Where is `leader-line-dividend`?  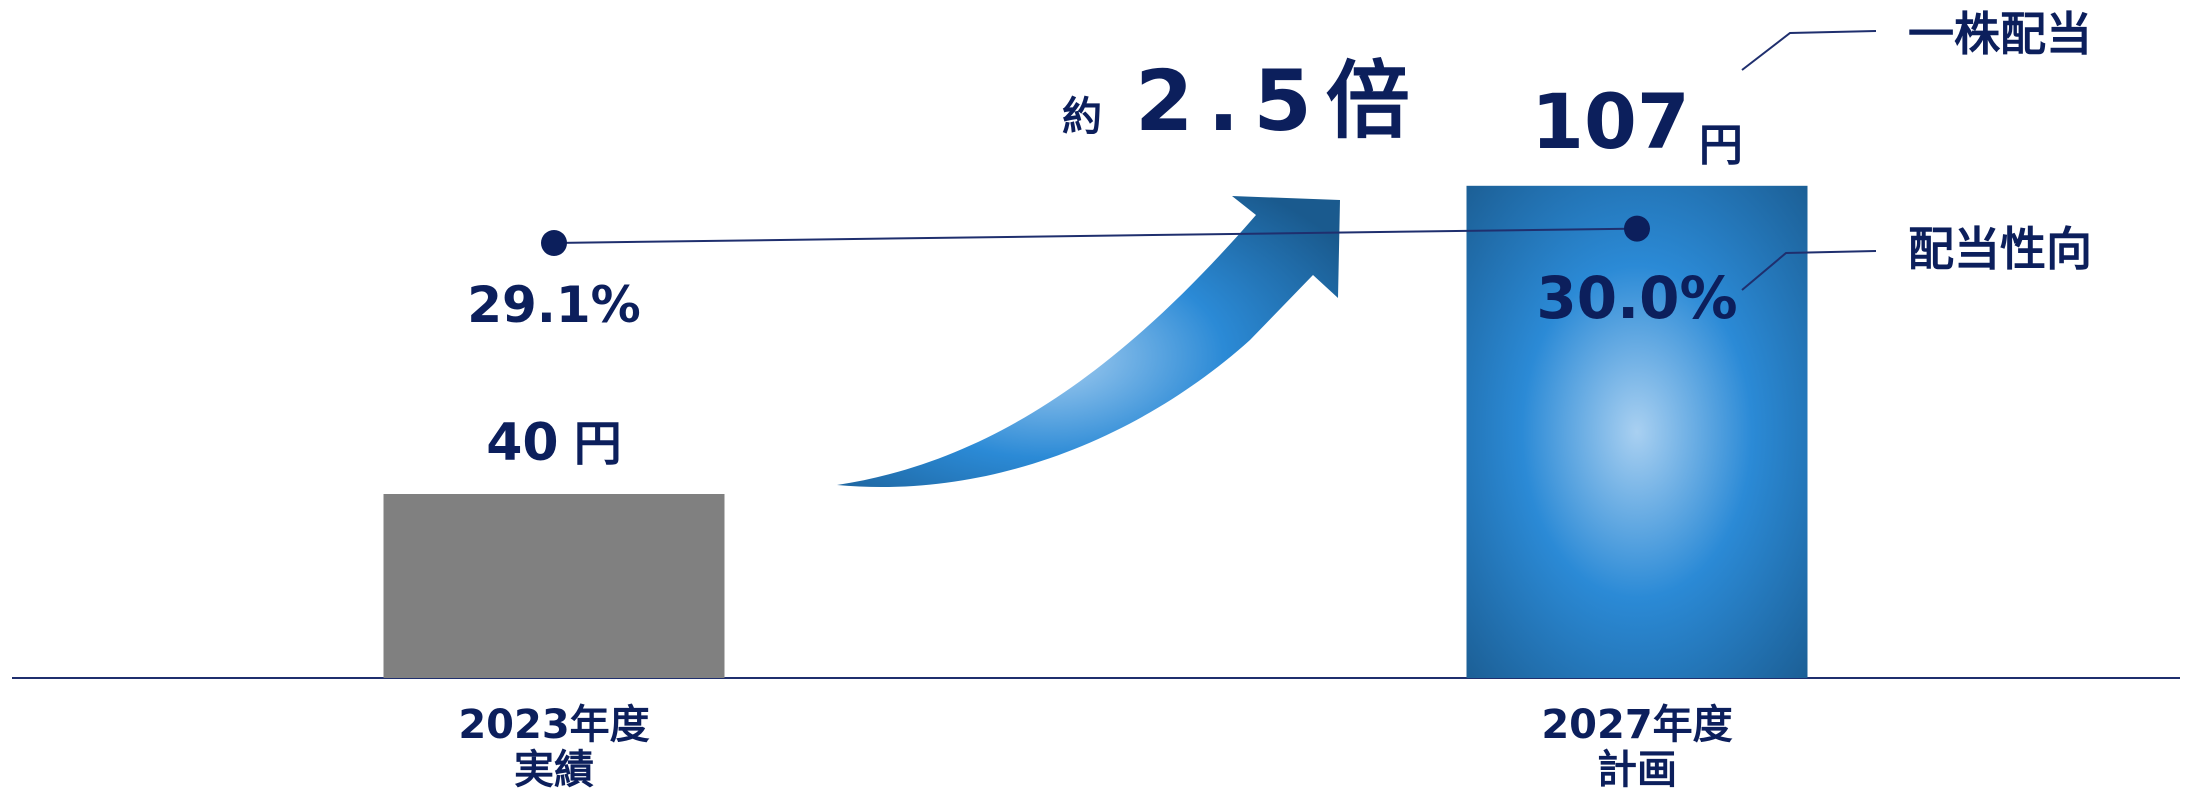 leader-line-dividend is located at coordinates (1809, 50).